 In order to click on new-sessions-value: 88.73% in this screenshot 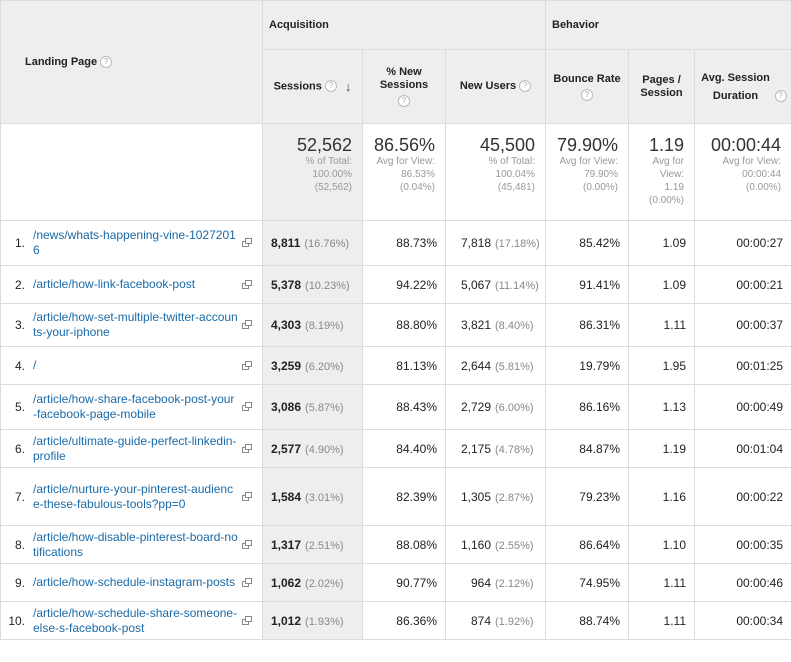, I will do `click(416, 243)`.